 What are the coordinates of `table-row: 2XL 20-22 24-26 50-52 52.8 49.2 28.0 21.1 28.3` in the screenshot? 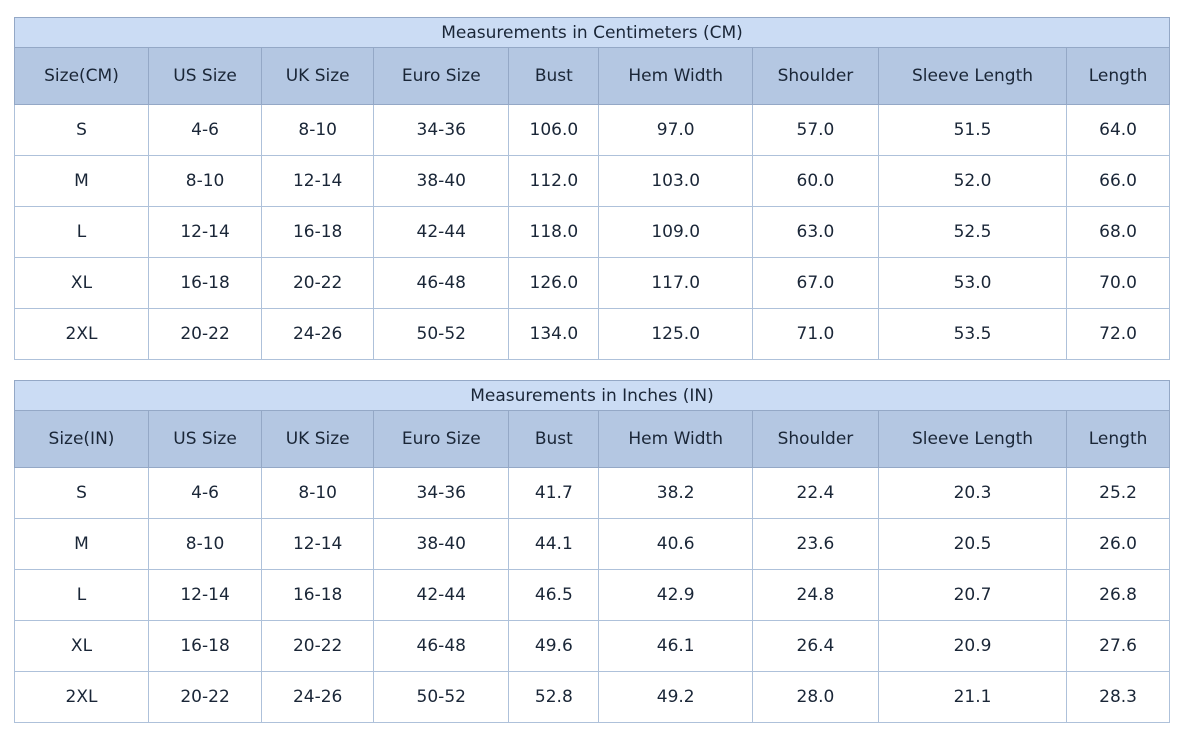 It's located at (592, 697).